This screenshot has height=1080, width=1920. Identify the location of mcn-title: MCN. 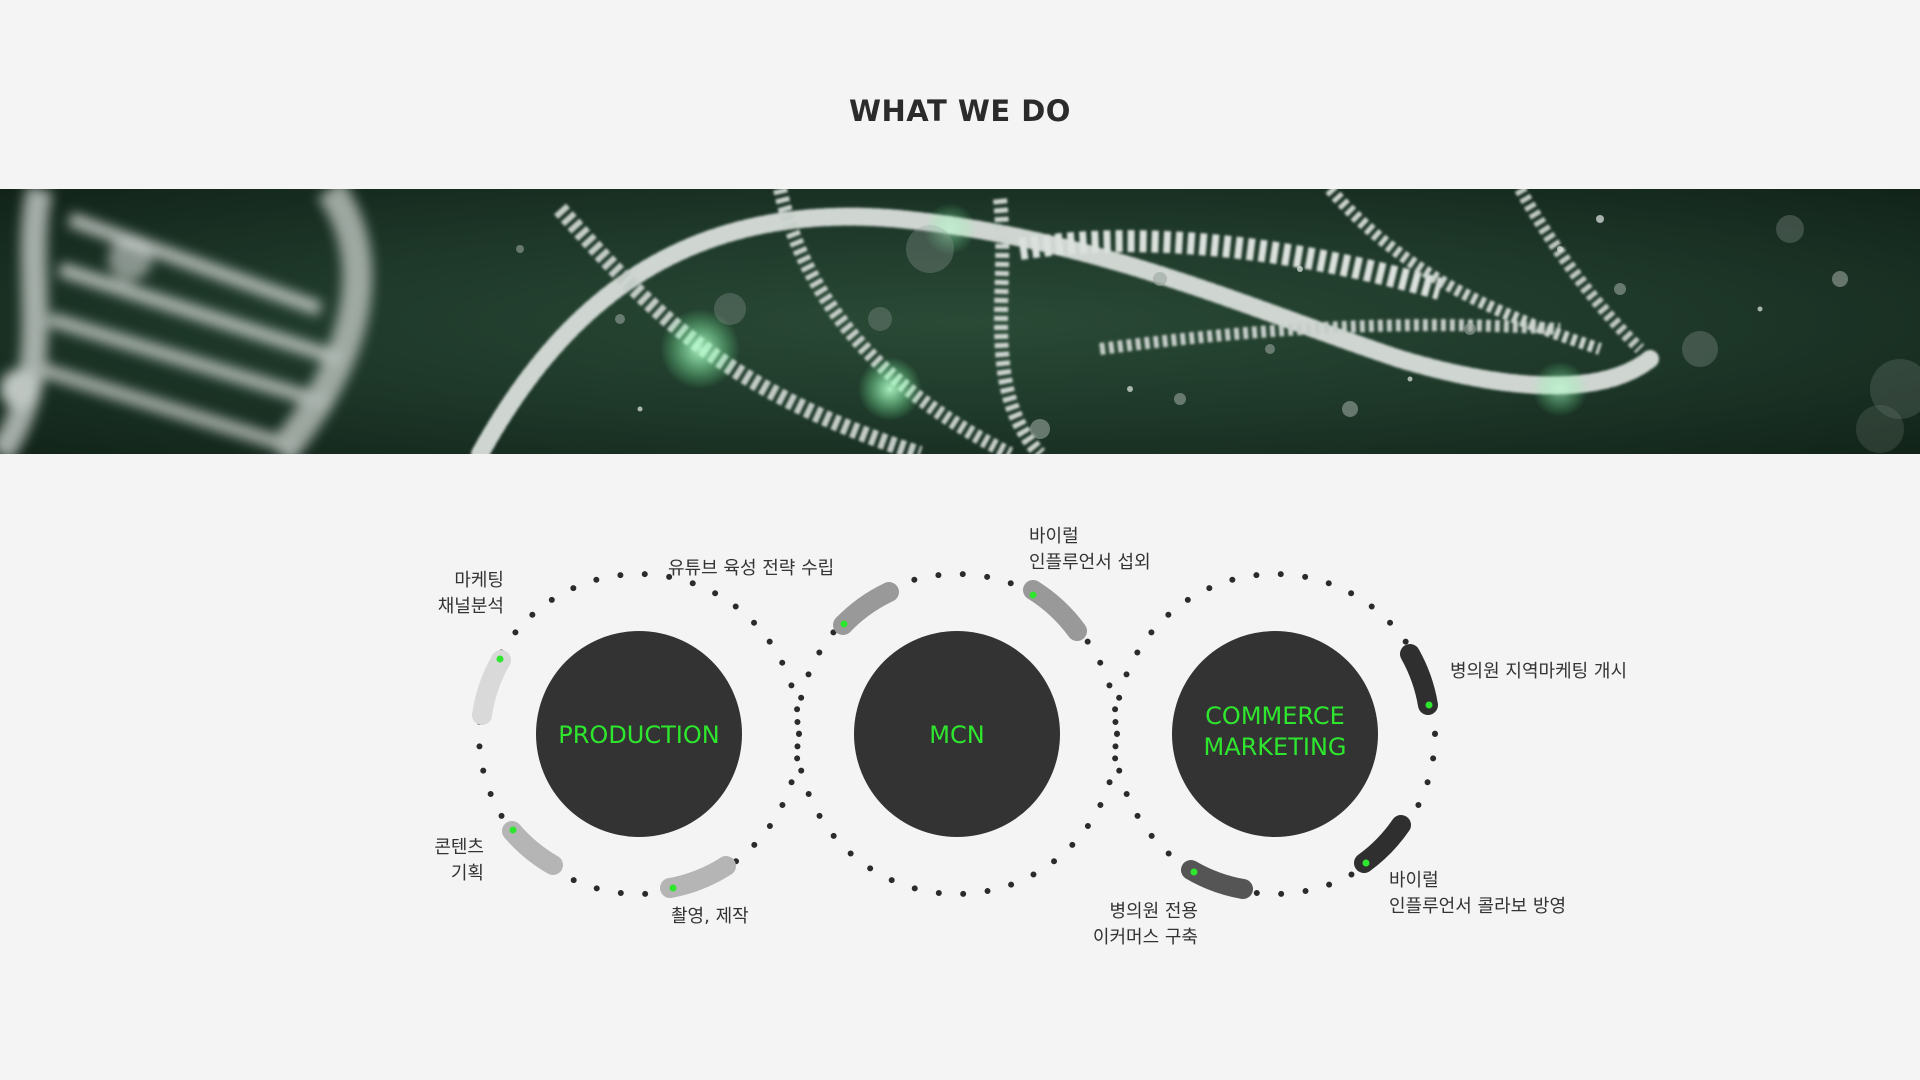
(956, 735).